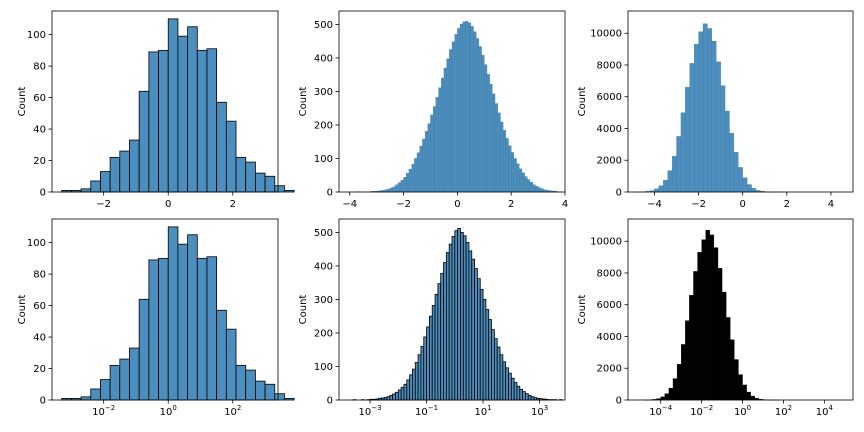 The image size is (864, 432). I want to click on subplot-3-ytick-label: 4000, so click(609, 129).